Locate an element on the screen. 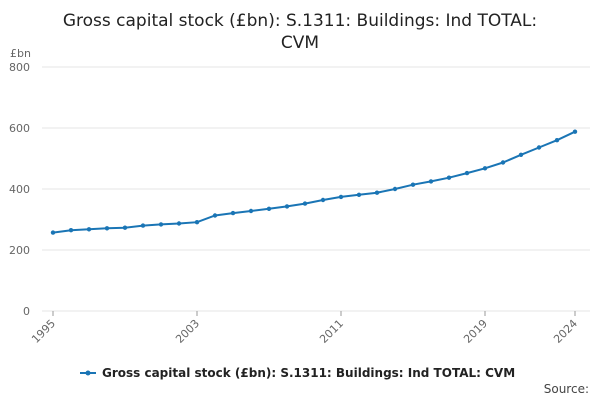 This screenshot has width=600, height=400. y-tick-label: 400 is located at coordinates (19, 189).